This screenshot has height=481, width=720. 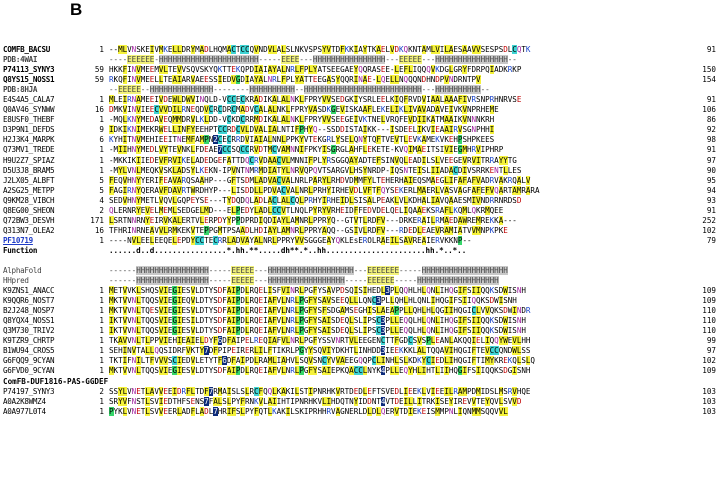 What do you see at coordinates (26, 49) in the screenshot?
I see `sequence-name: COMFB_BACSU` at bounding box center [26, 49].